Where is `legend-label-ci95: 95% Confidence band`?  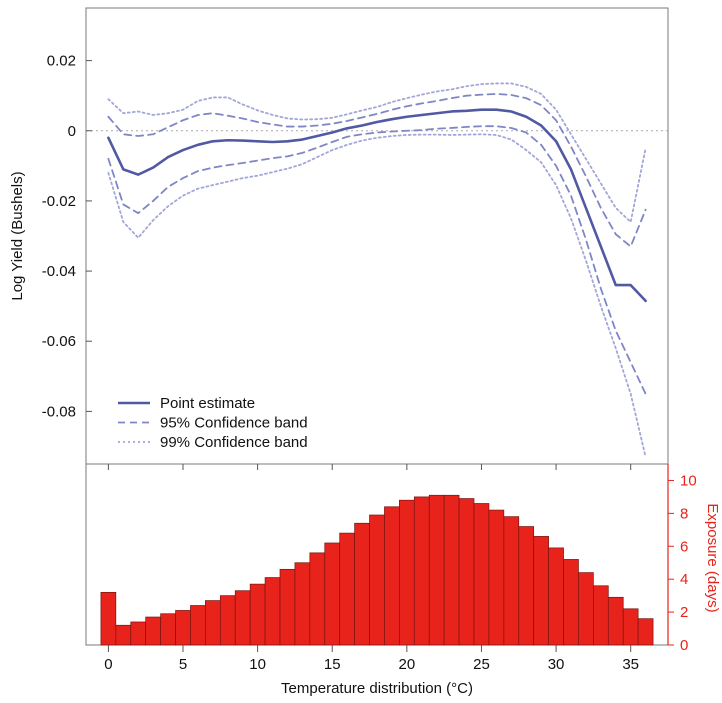 legend-label-ci95: 95% Confidence band is located at coordinates (234, 423).